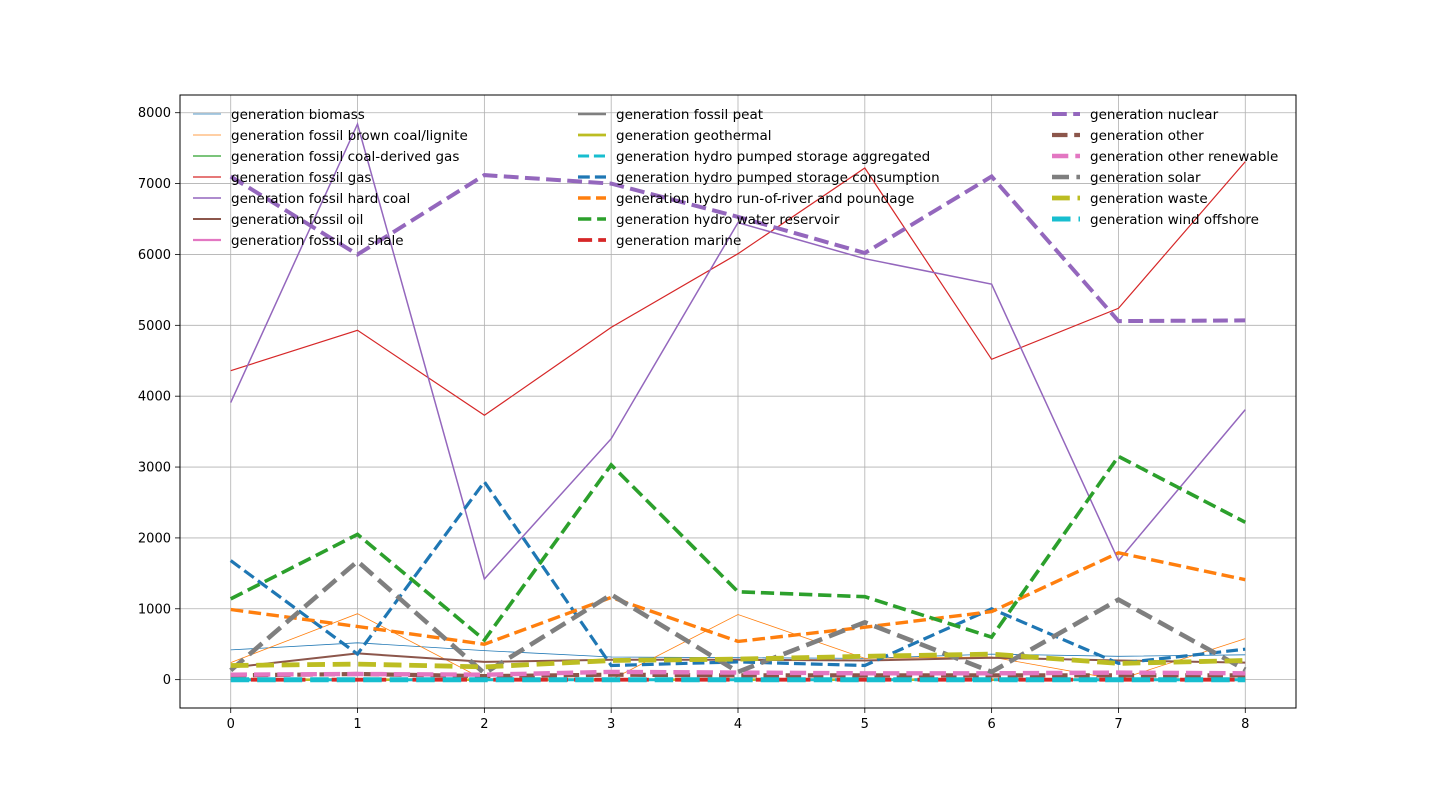 This screenshot has height=795, width=1440. Describe the element at coordinates (1145, 178) in the screenshot. I see `legend-label: generation solar` at that location.